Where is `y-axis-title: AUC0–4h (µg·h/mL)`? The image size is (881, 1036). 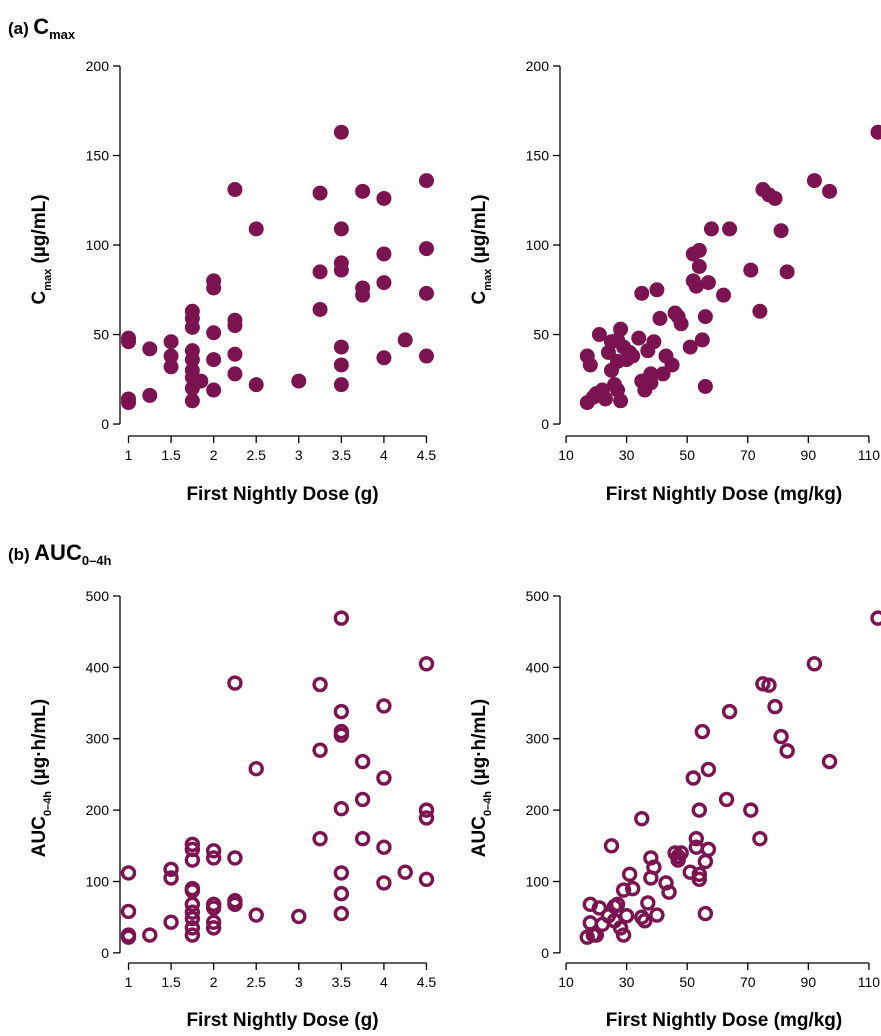 y-axis-title: AUC0–4h (µg·h/mL) is located at coordinates (481, 778).